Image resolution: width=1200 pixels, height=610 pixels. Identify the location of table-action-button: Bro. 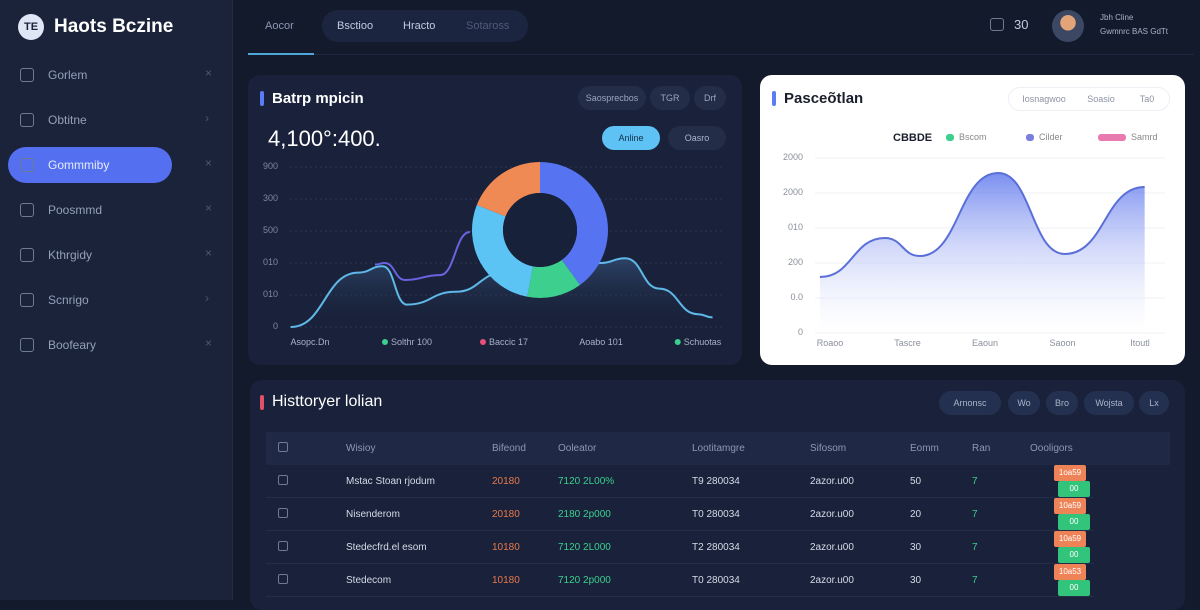
(1062, 403).